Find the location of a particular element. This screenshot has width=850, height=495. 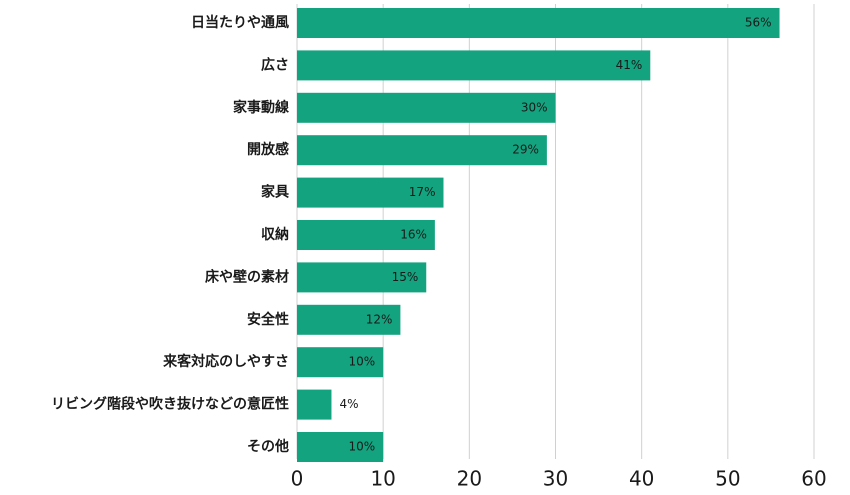

category-label: 来客対応のしやすさ is located at coordinates (225, 361).